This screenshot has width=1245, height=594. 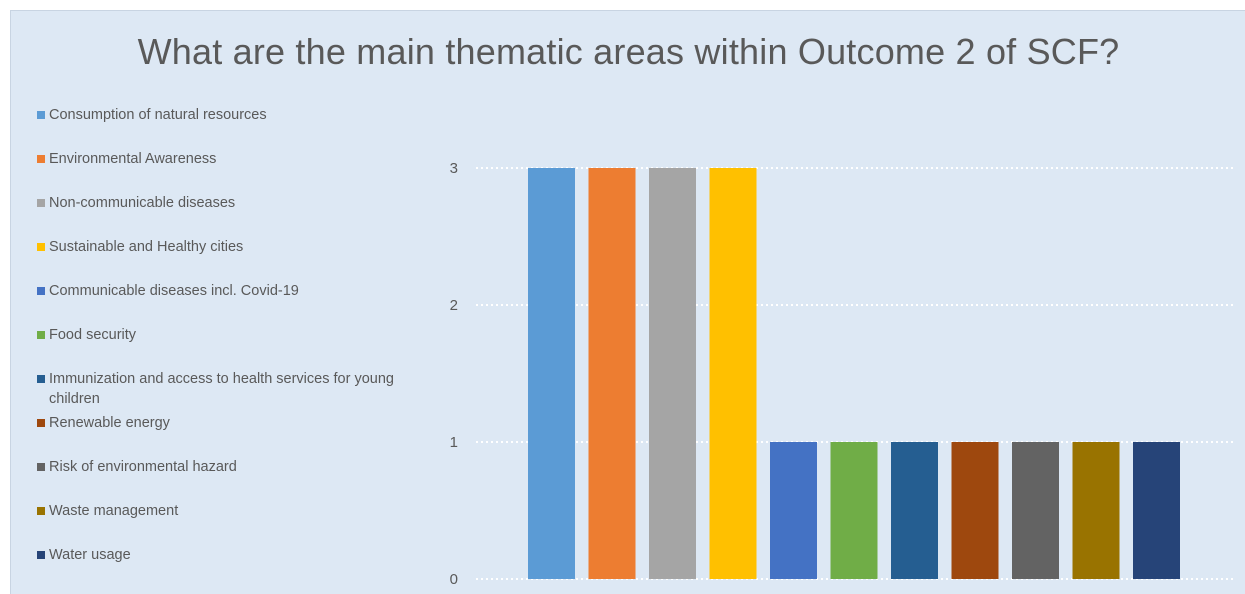 What do you see at coordinates (242, 467) in the screenshot?
I see `legend-item: Risk of environmental hazard` at bounding box center [242, 467].